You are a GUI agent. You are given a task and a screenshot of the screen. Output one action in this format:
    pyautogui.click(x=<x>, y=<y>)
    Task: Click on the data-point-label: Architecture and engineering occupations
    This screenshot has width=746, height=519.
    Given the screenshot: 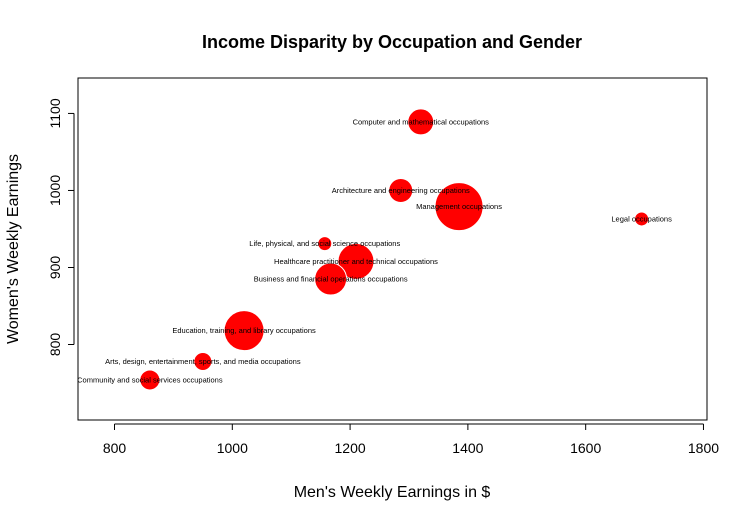 What is the action you would take?
    pyautogui.click(x=401, y=190)
    